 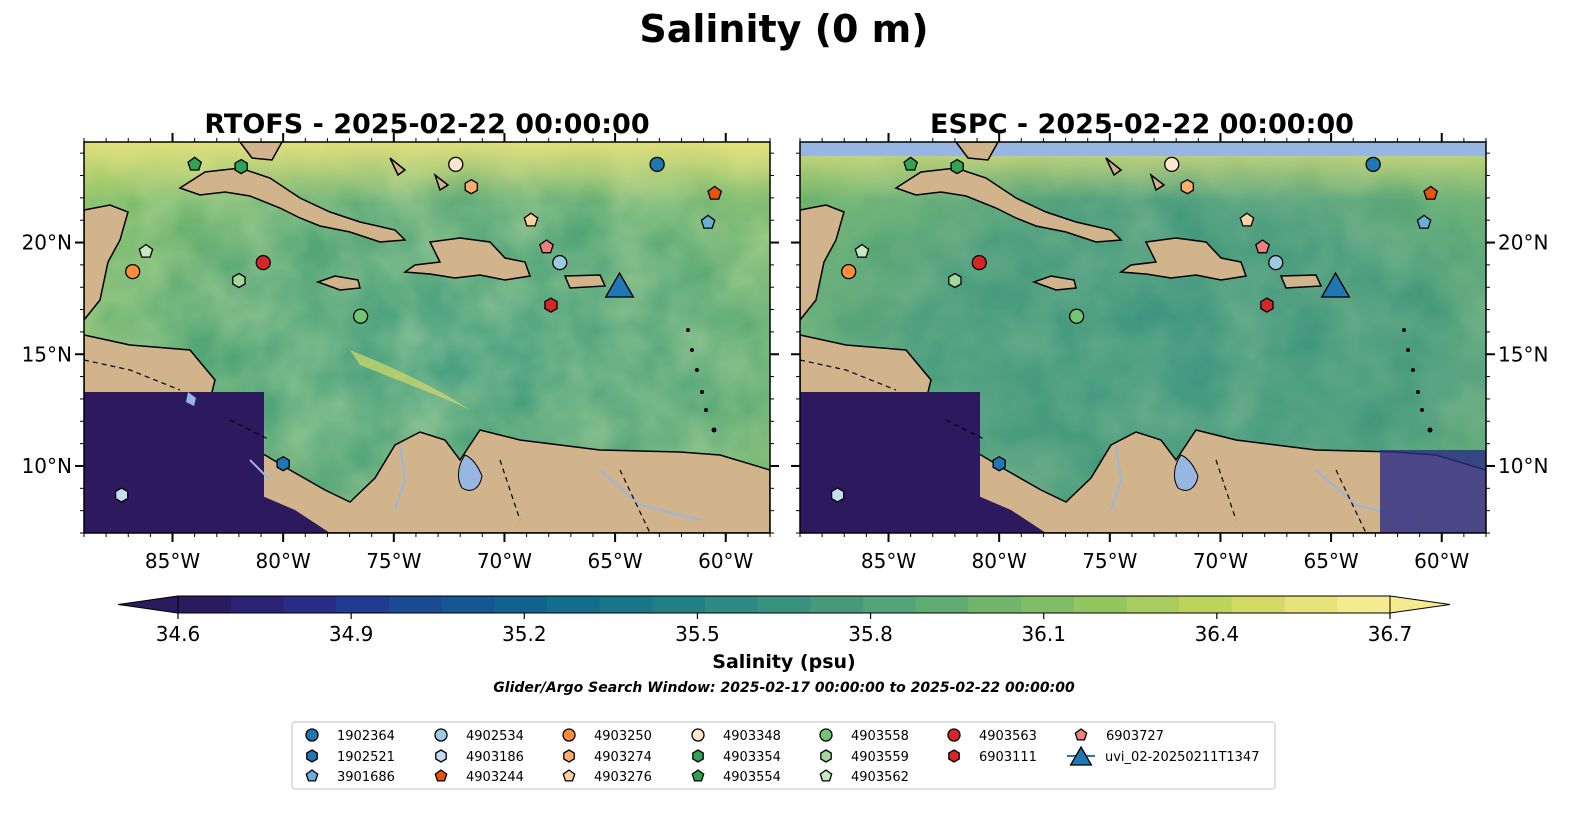 What do you see at coordinates (495, 777) in the screenshot?
I see `legend-label: 4903244` at bounding box center [495, 777].